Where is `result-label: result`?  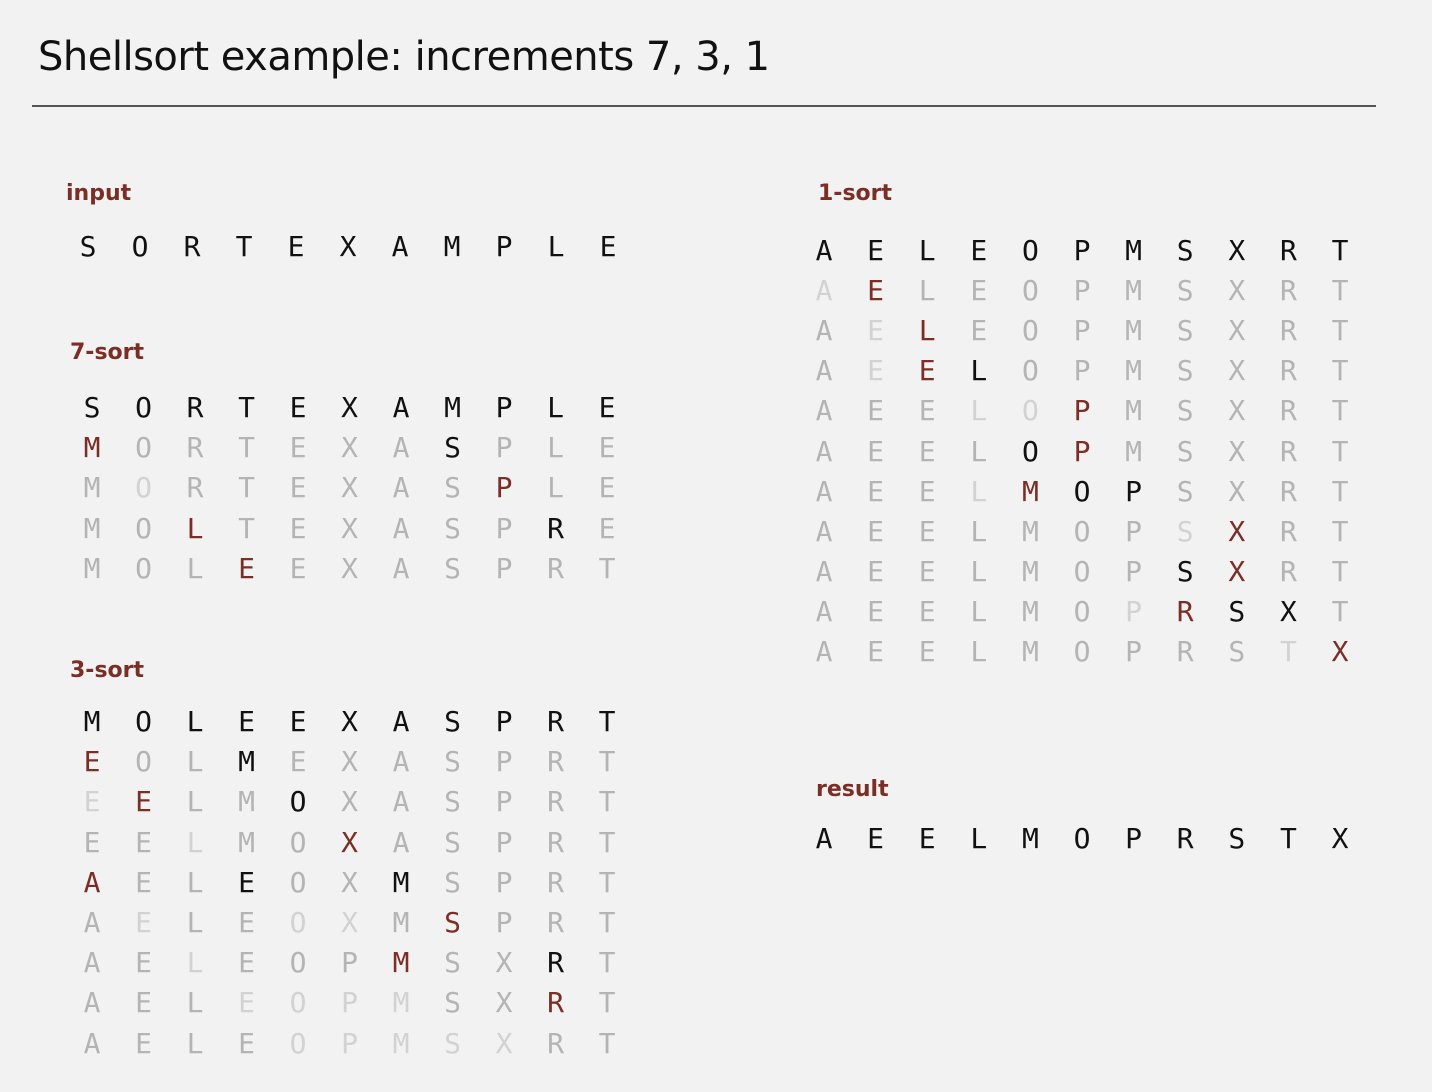
result-label: result is located at coordinates (852, 789).